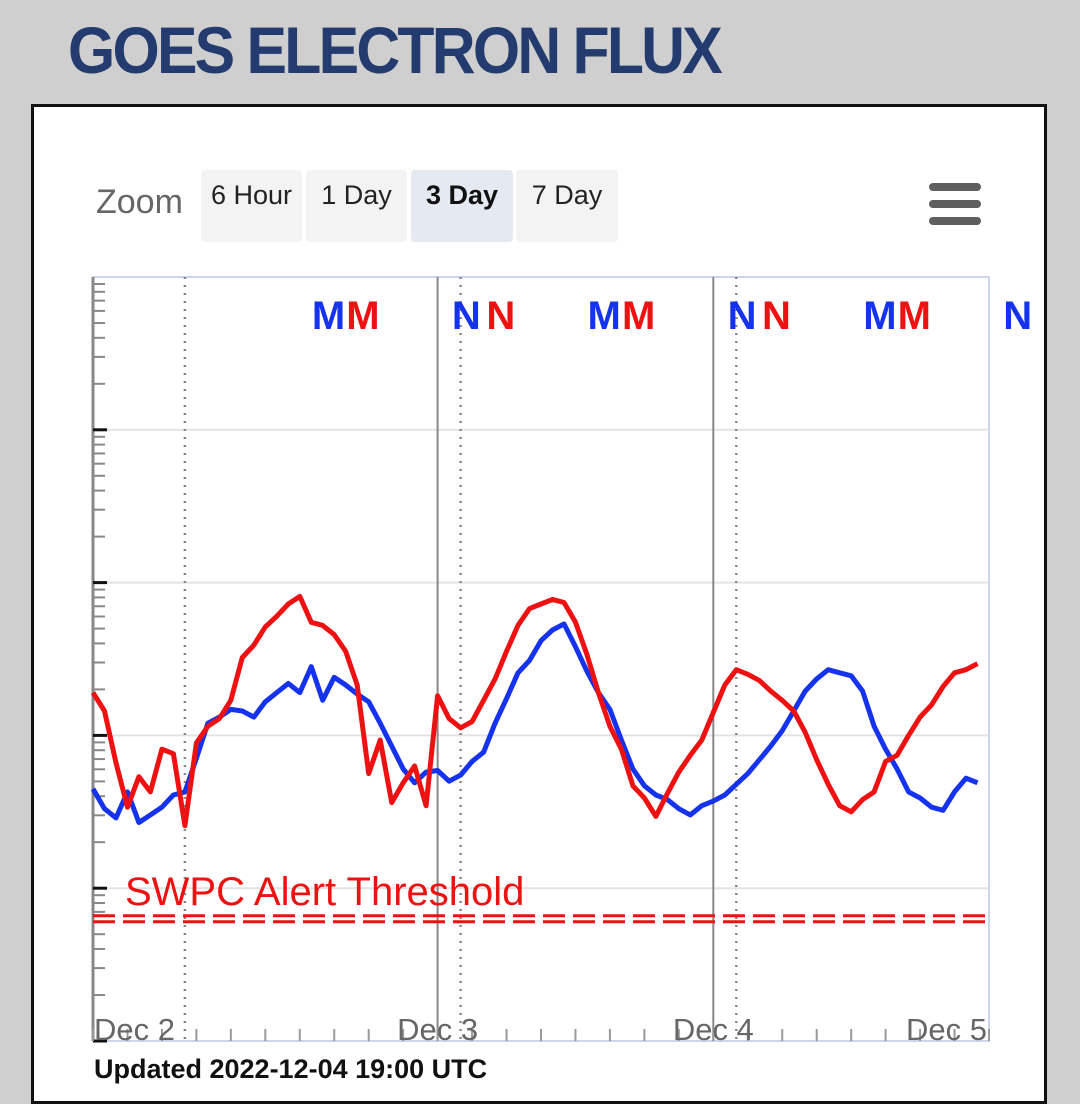 The width and height of the screenshot is (1080, 1104). Describe the element at coordinates (356, 206) in the screenshot. I see `zoom-1-day-button: 1 Day` at that location.